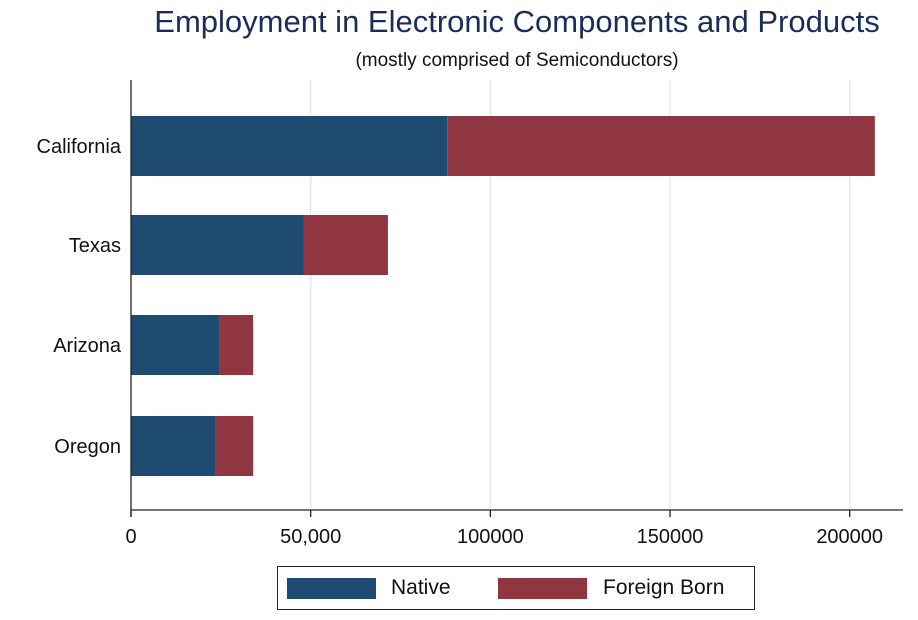  What do you see at coordinates (517, 60) in the screenshot?
I see `chart-subtitle: (mostly comprised of Semiconductors)` at bounding box center [517, 60].